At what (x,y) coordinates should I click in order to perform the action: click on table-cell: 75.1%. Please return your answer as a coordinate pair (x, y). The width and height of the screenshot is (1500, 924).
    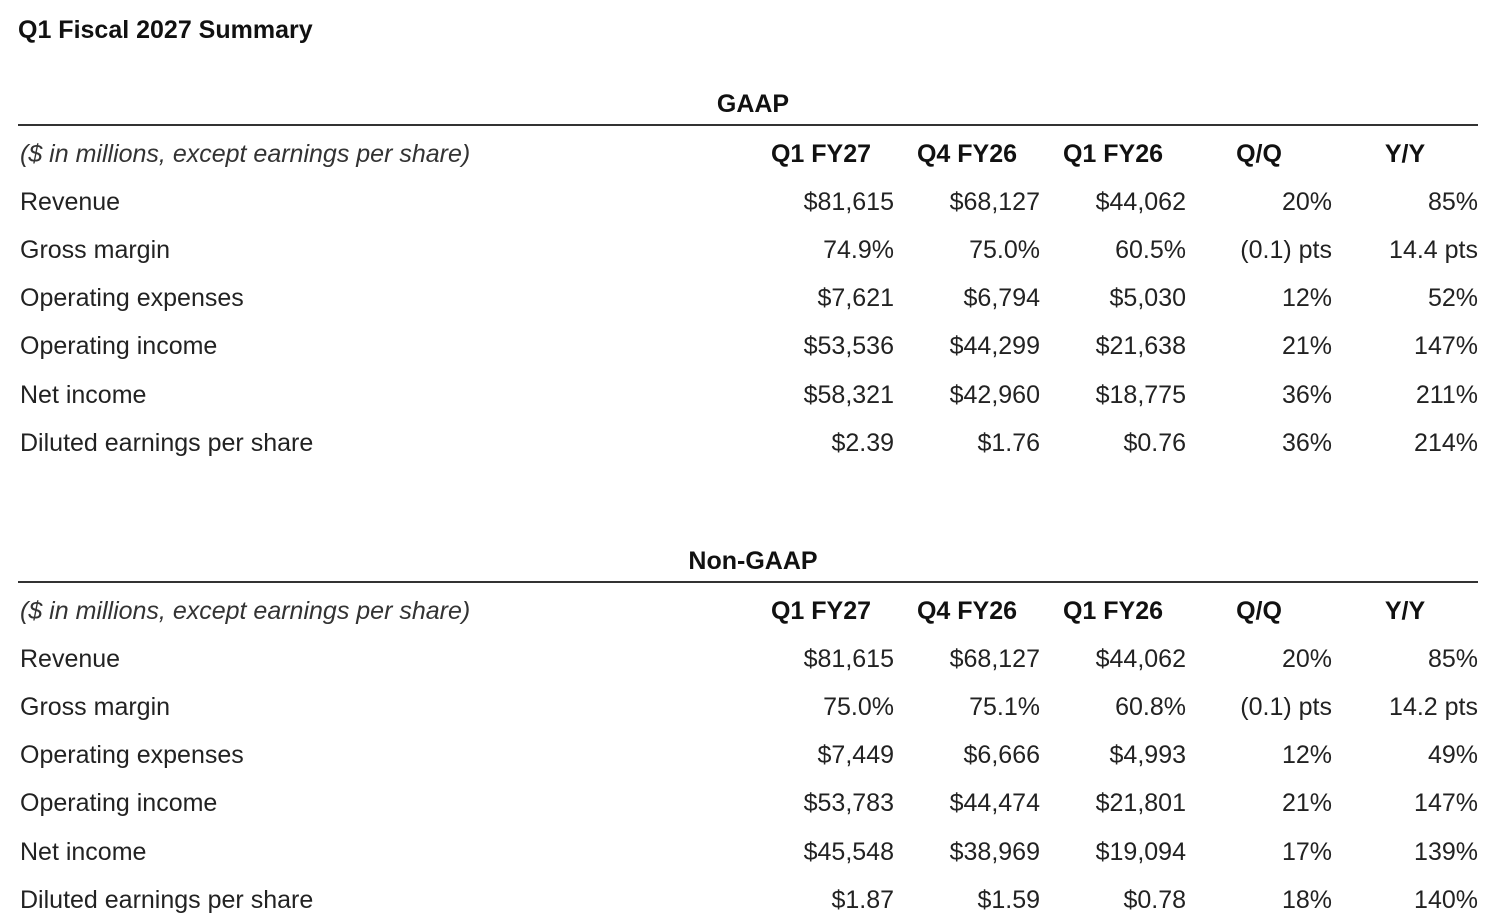
    Looking at the image, I should click on (1004, 706).